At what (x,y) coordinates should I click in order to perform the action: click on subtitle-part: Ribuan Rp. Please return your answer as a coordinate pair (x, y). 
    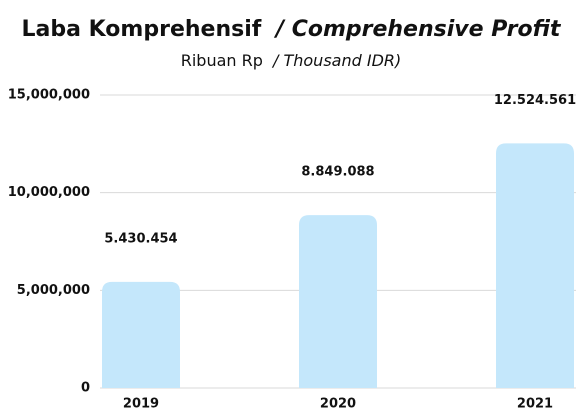
    Looking at the image, I should click on (222, 60).